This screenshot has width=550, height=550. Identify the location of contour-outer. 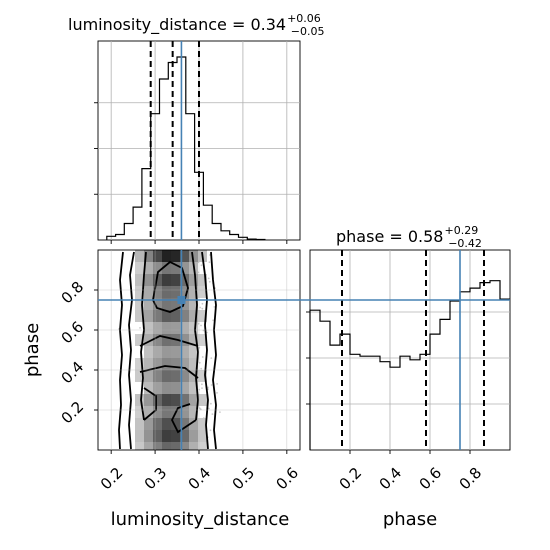
(213, 350).